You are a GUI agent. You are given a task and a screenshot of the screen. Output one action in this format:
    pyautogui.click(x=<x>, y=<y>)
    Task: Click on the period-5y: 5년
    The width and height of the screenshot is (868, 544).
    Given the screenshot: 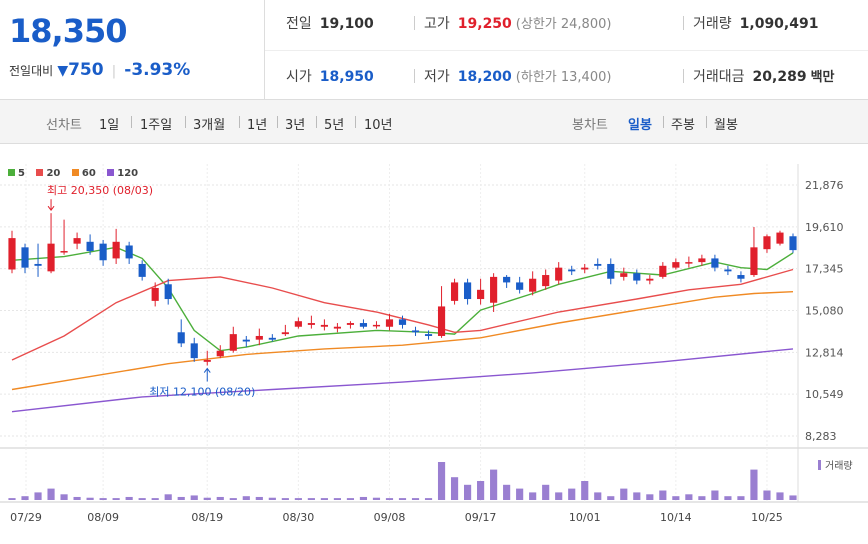 What is the action you would take?
    pyautogui.click(x=334, y=125)
    